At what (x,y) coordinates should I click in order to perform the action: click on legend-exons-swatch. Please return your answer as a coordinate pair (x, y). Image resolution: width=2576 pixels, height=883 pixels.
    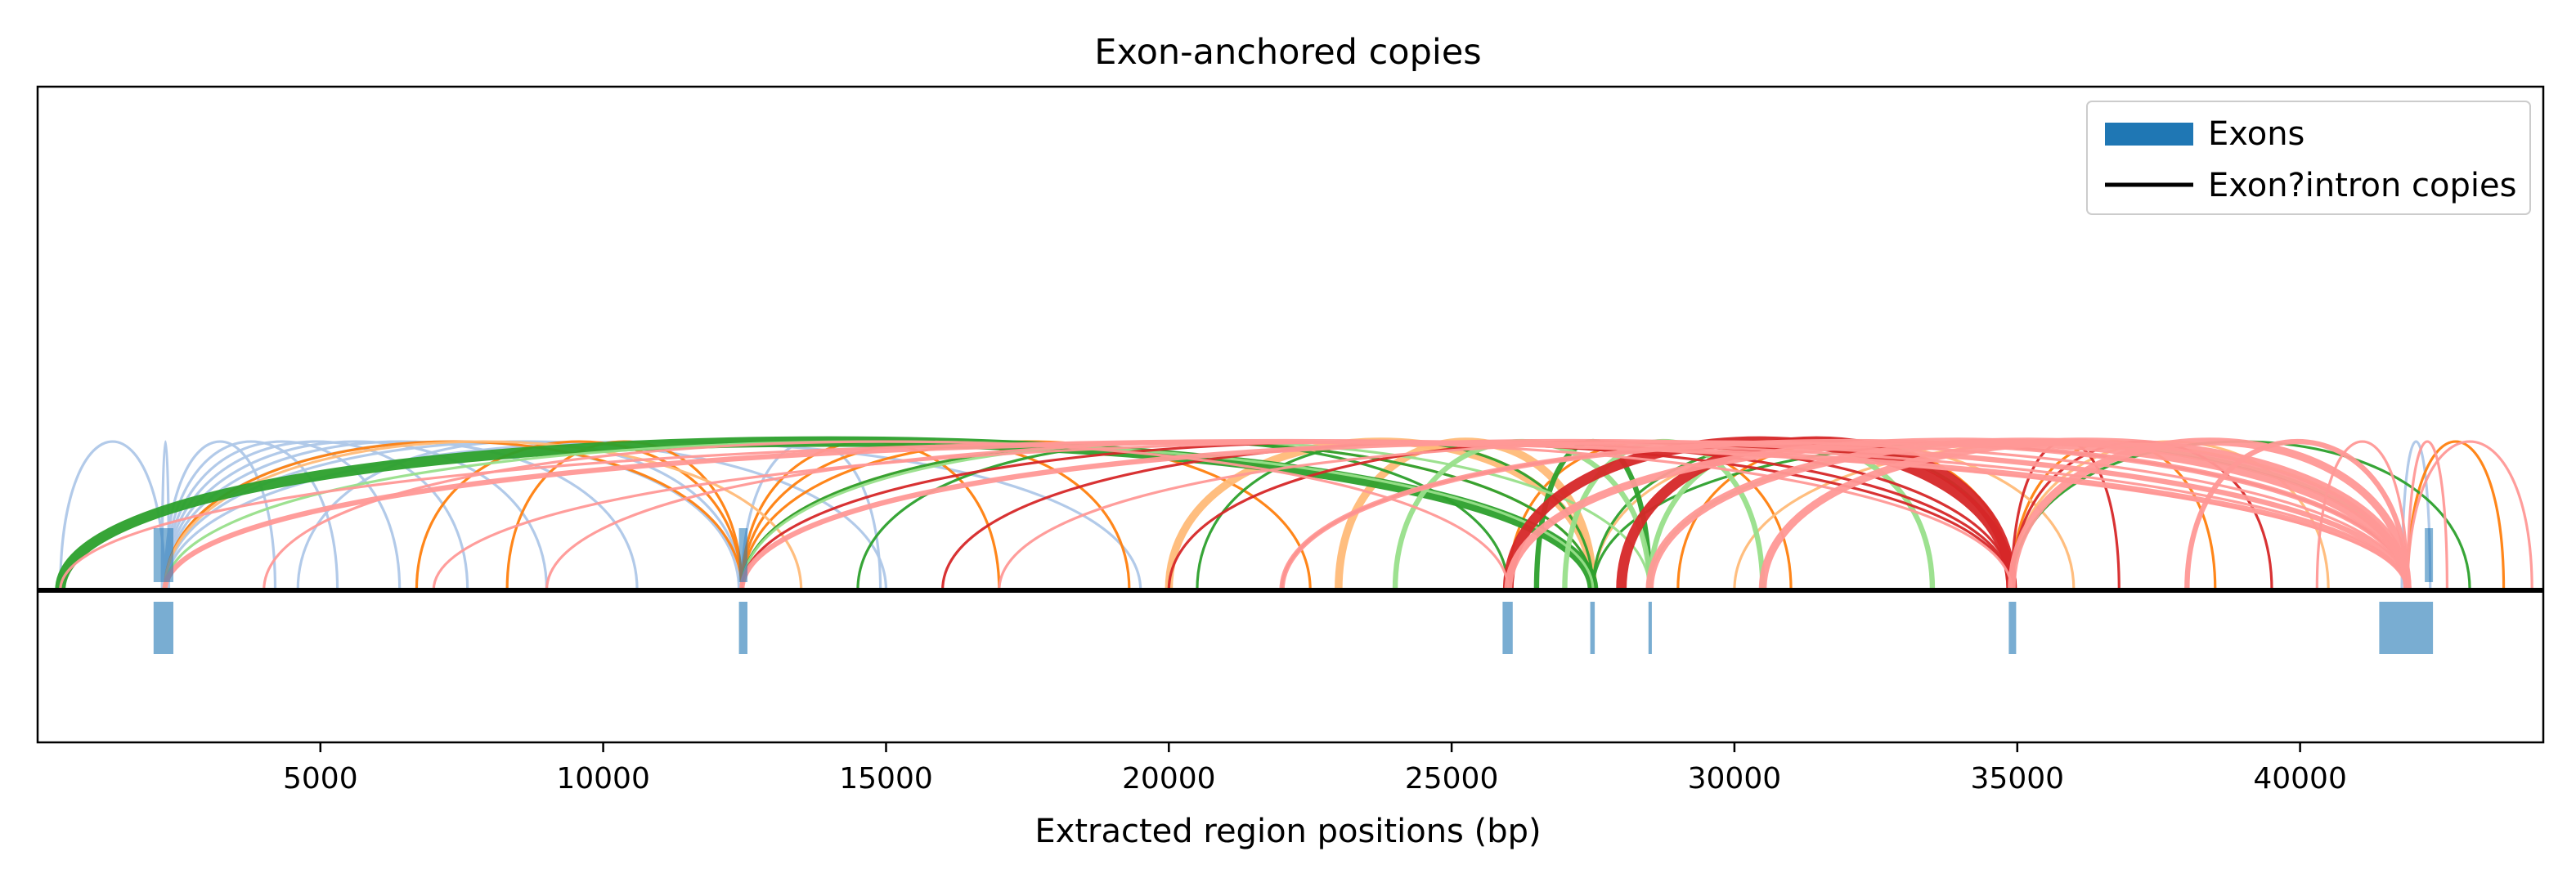
    Looking at the image, I should click on (2149, 134).